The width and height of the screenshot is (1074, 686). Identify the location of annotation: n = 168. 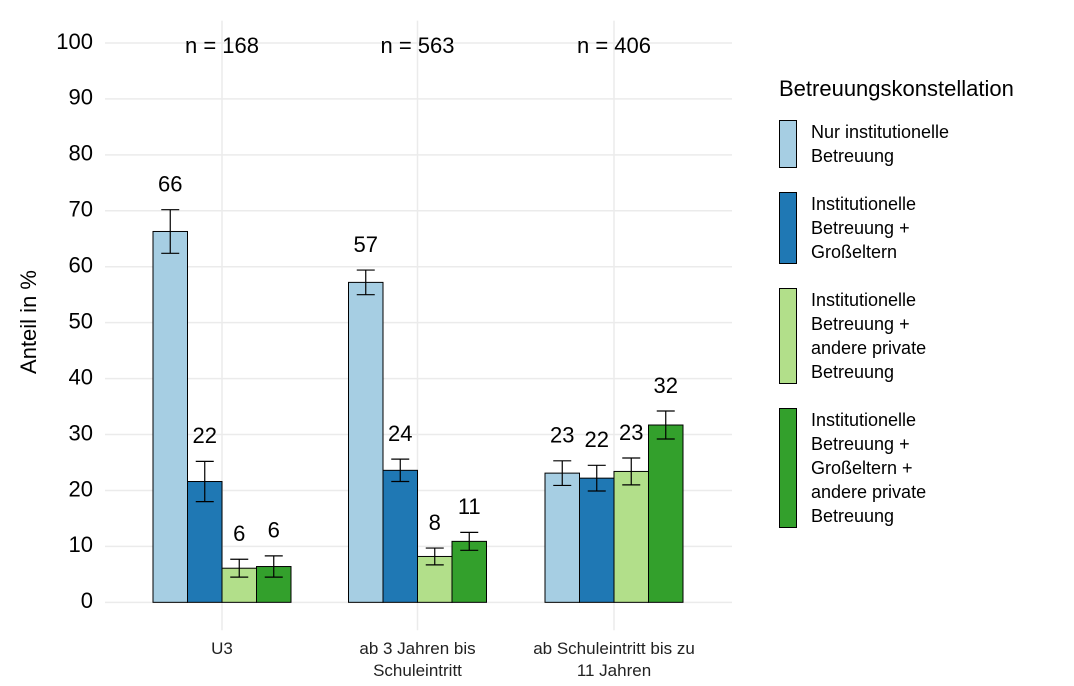
(222, 45).